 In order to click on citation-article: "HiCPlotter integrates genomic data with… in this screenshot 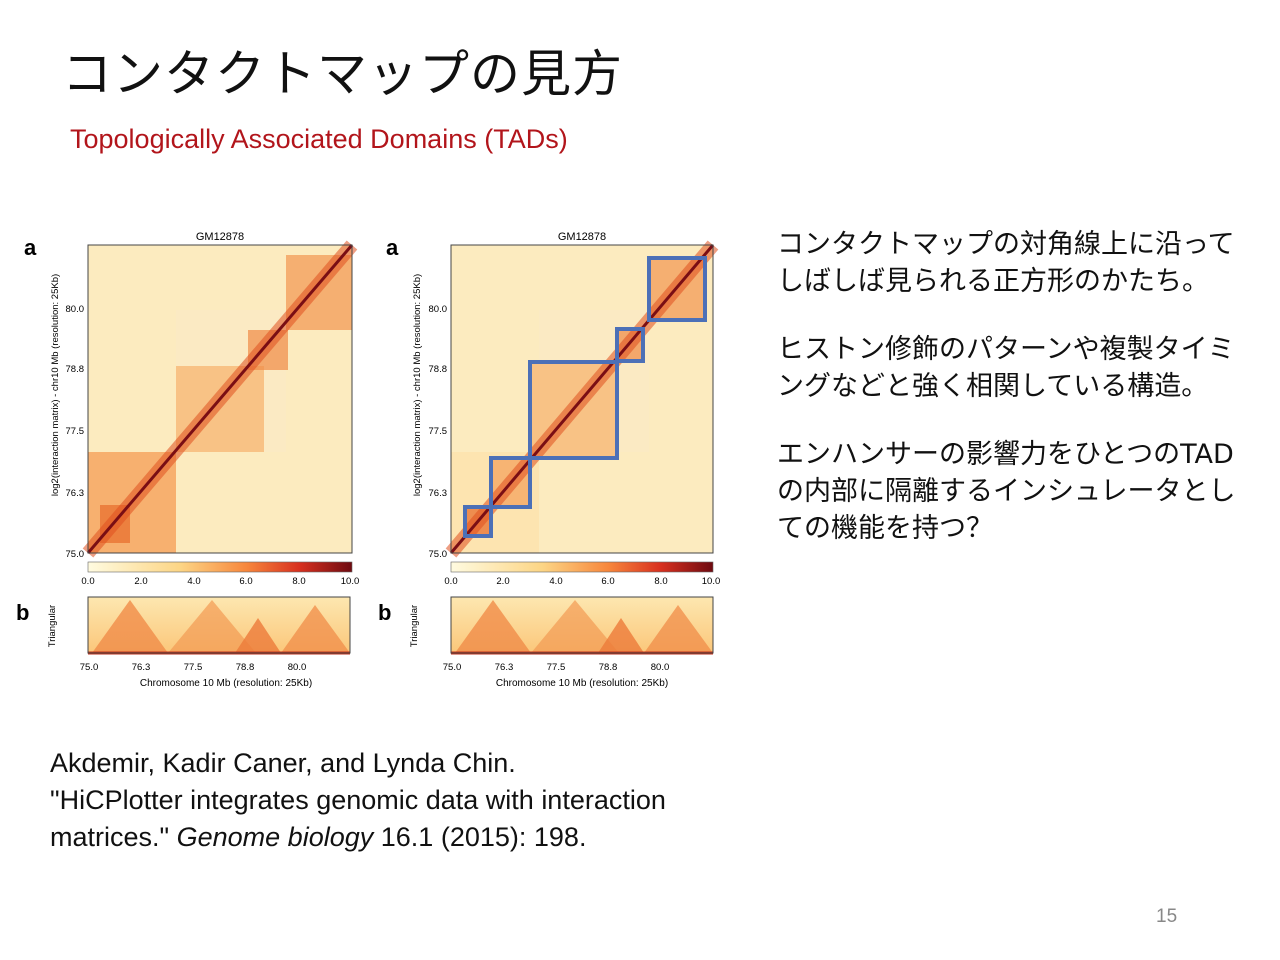, I will do `click(358, 818)`.